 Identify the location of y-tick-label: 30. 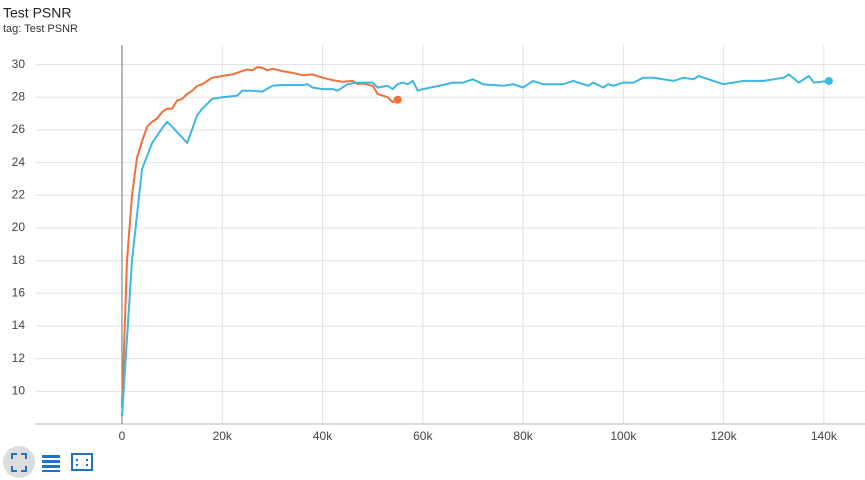
(19, 64).